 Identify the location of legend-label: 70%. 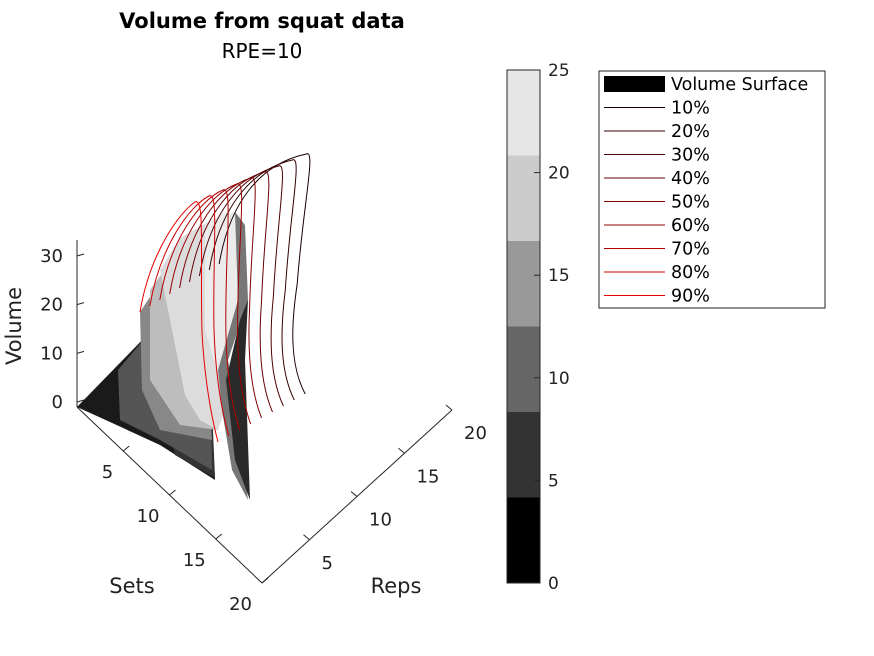
(690, 250).